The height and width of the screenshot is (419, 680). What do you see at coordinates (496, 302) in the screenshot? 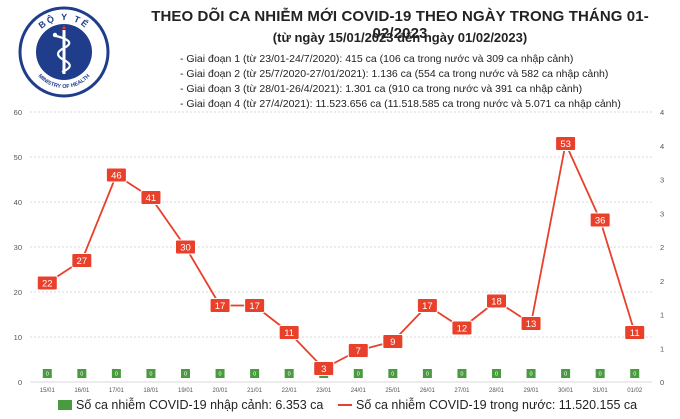
I see `domestic-point-label: 18` at bounding box center [496, 302].